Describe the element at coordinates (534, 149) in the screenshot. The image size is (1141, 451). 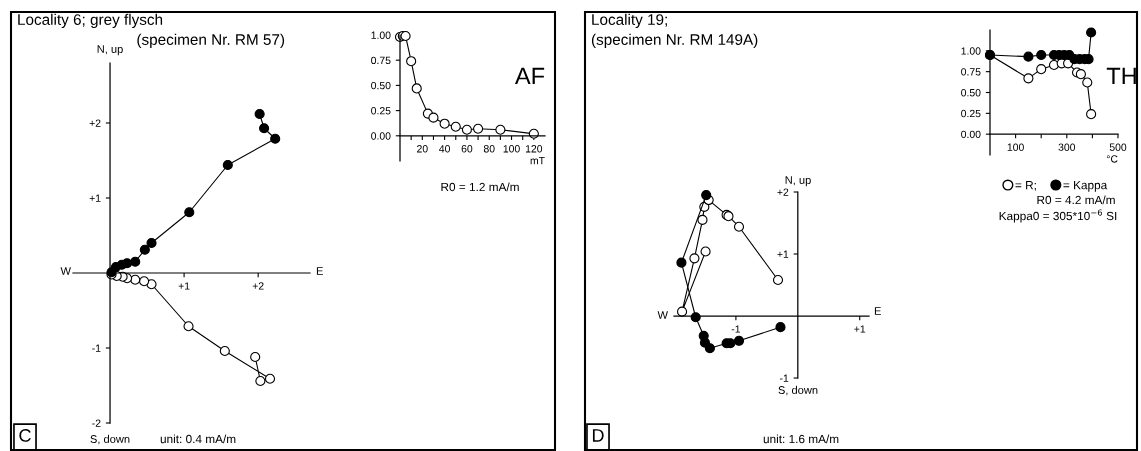
I see `x-tick-label: 120` at that location.